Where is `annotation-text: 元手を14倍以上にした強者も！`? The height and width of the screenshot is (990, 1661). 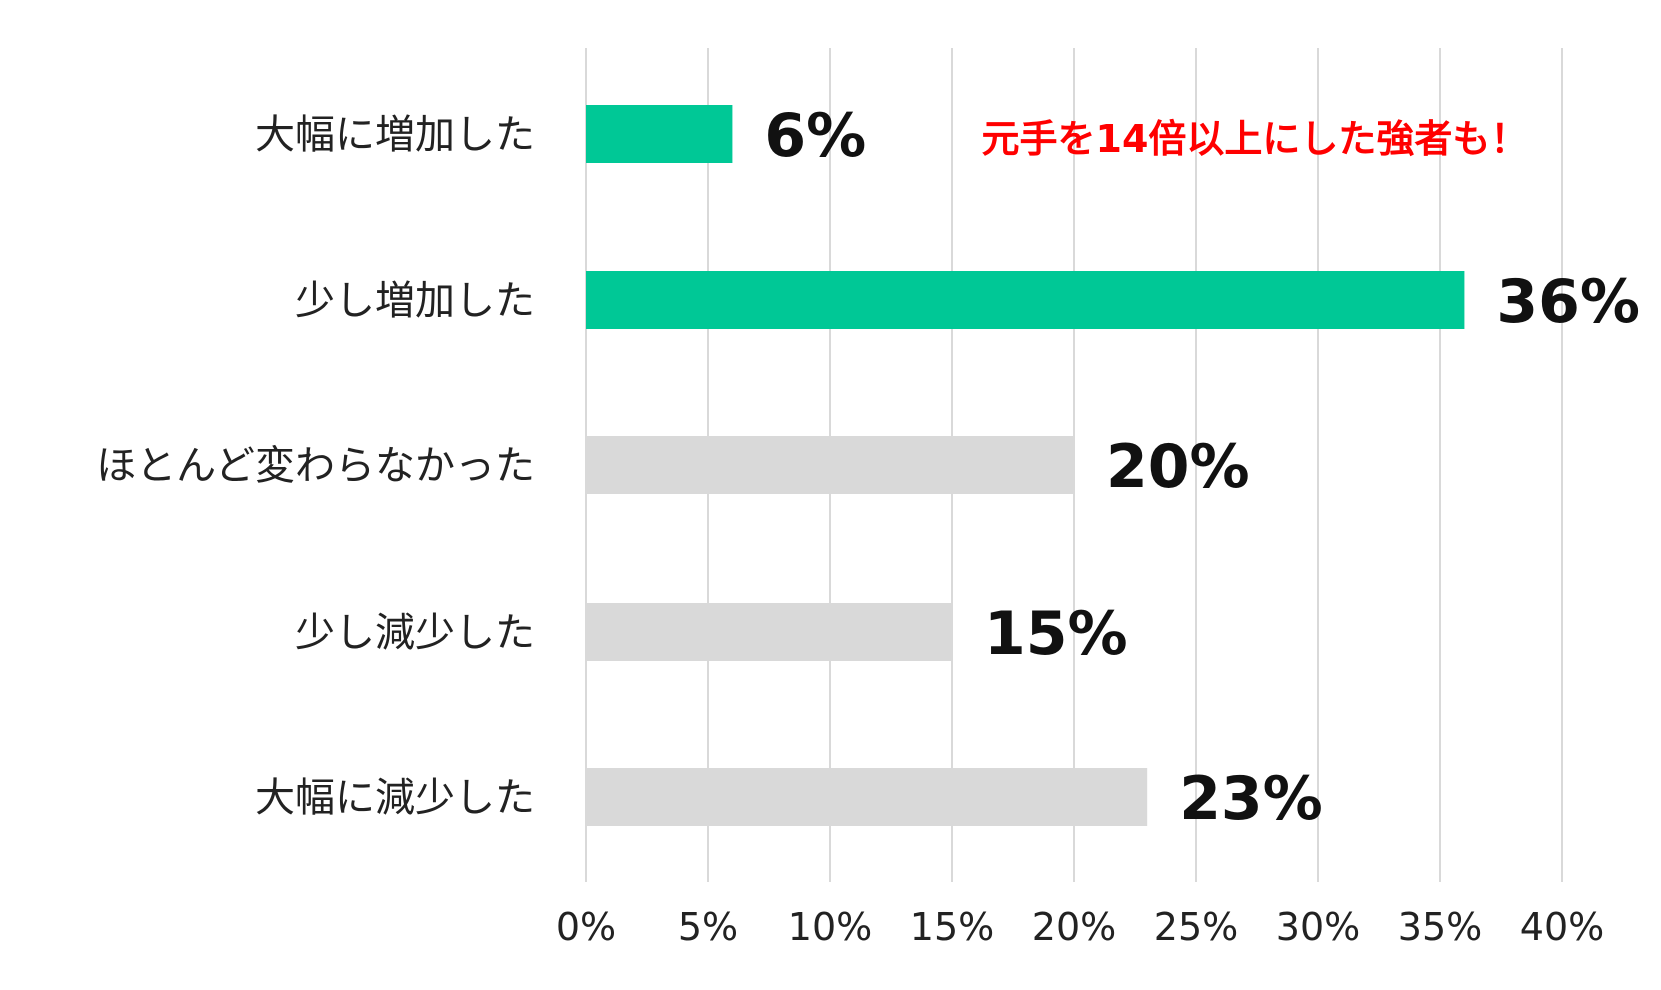 annotation-text: 元手を14倍以上にした強者も！ is located at coordinates (1255, 139).